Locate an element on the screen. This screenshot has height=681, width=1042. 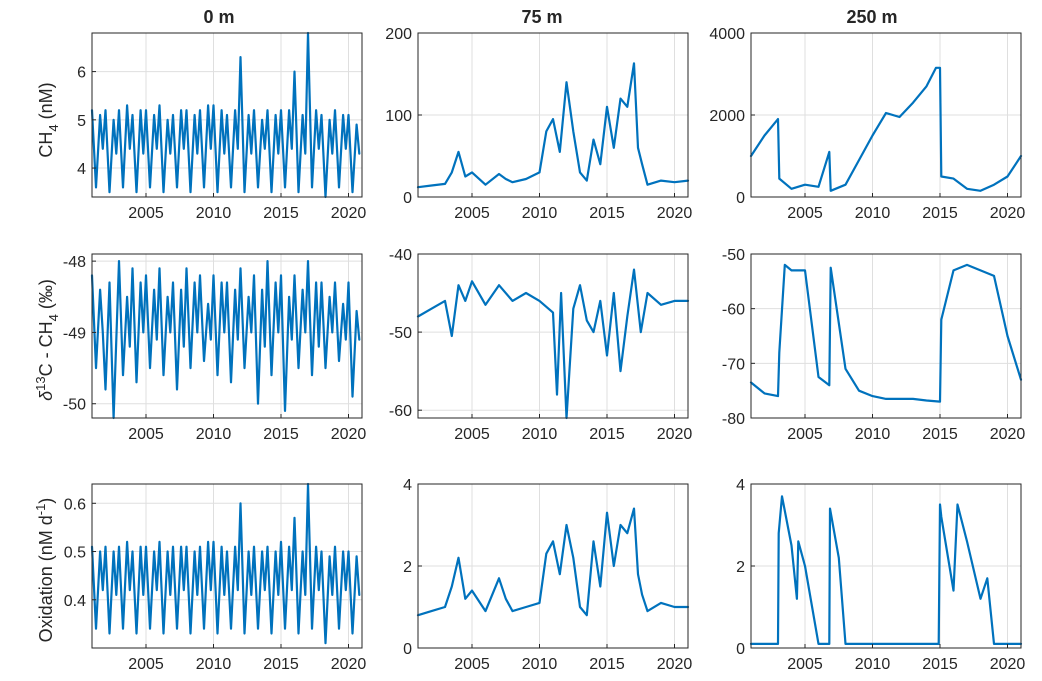
panel-ox_250m: 2005 2010 2015 2020 0 2 4 is located at coordinates (880, 575).